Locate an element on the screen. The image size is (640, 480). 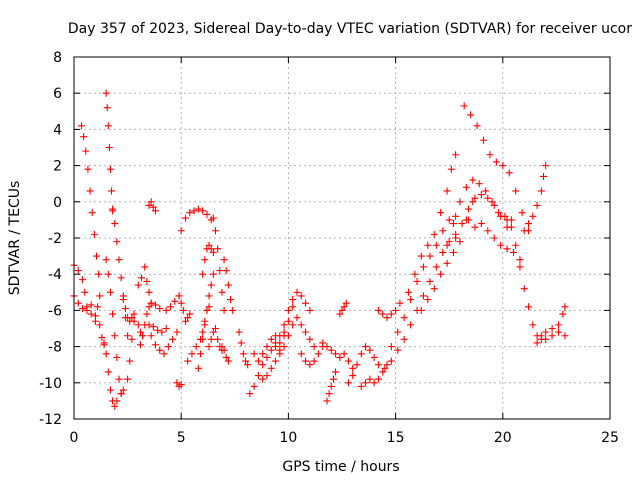
y-tick-label: -2 is located at coordinates (55, 239).